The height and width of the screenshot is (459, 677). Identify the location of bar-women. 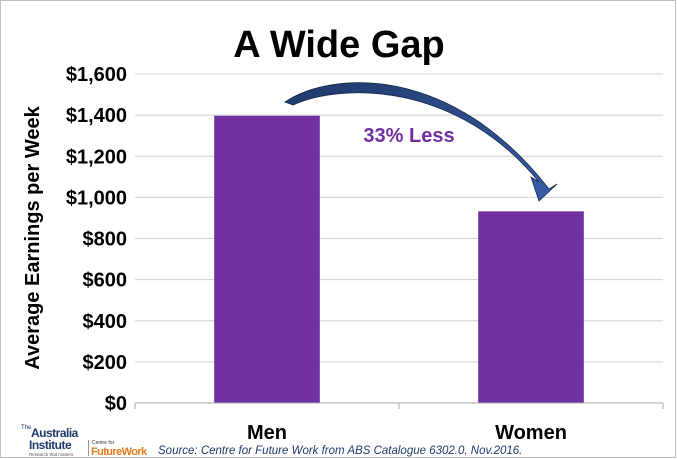
(531, 307).